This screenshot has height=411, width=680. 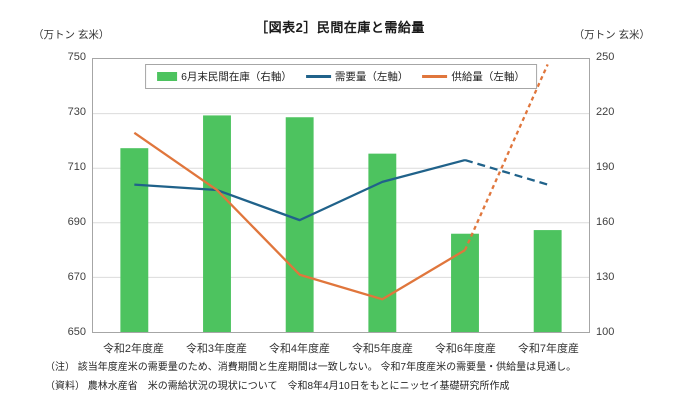 I want to click on right-axis-unit-label: （万トン 玄米）, so click(x=611, y=35).